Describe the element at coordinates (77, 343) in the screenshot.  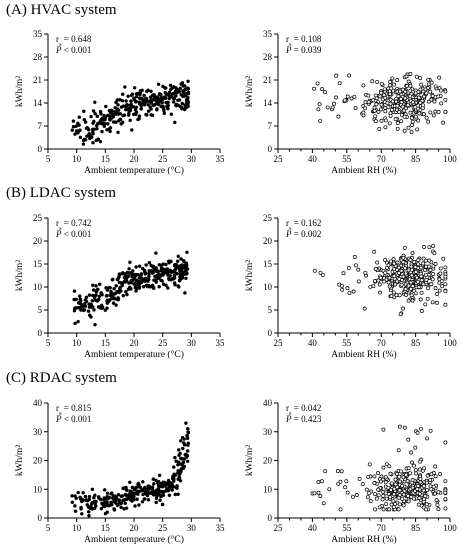
I see `x-tick-label: 10` at that location.